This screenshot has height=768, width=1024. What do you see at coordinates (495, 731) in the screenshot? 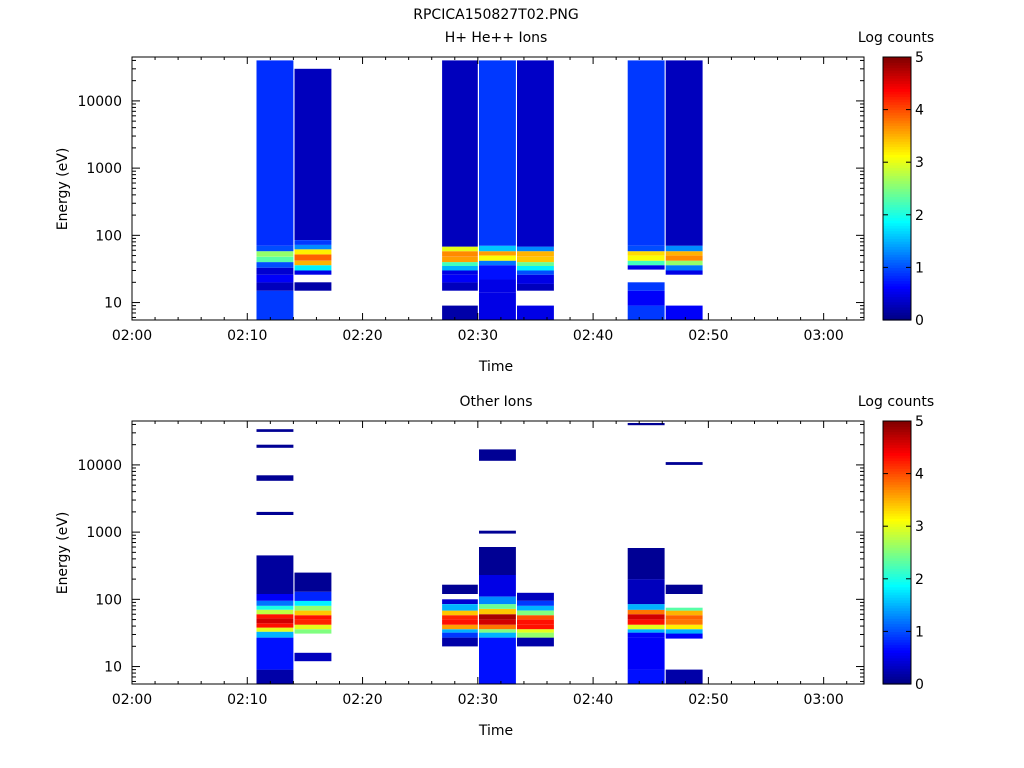
I see `x-axis-label: Time` at bounding box center [495, 731].